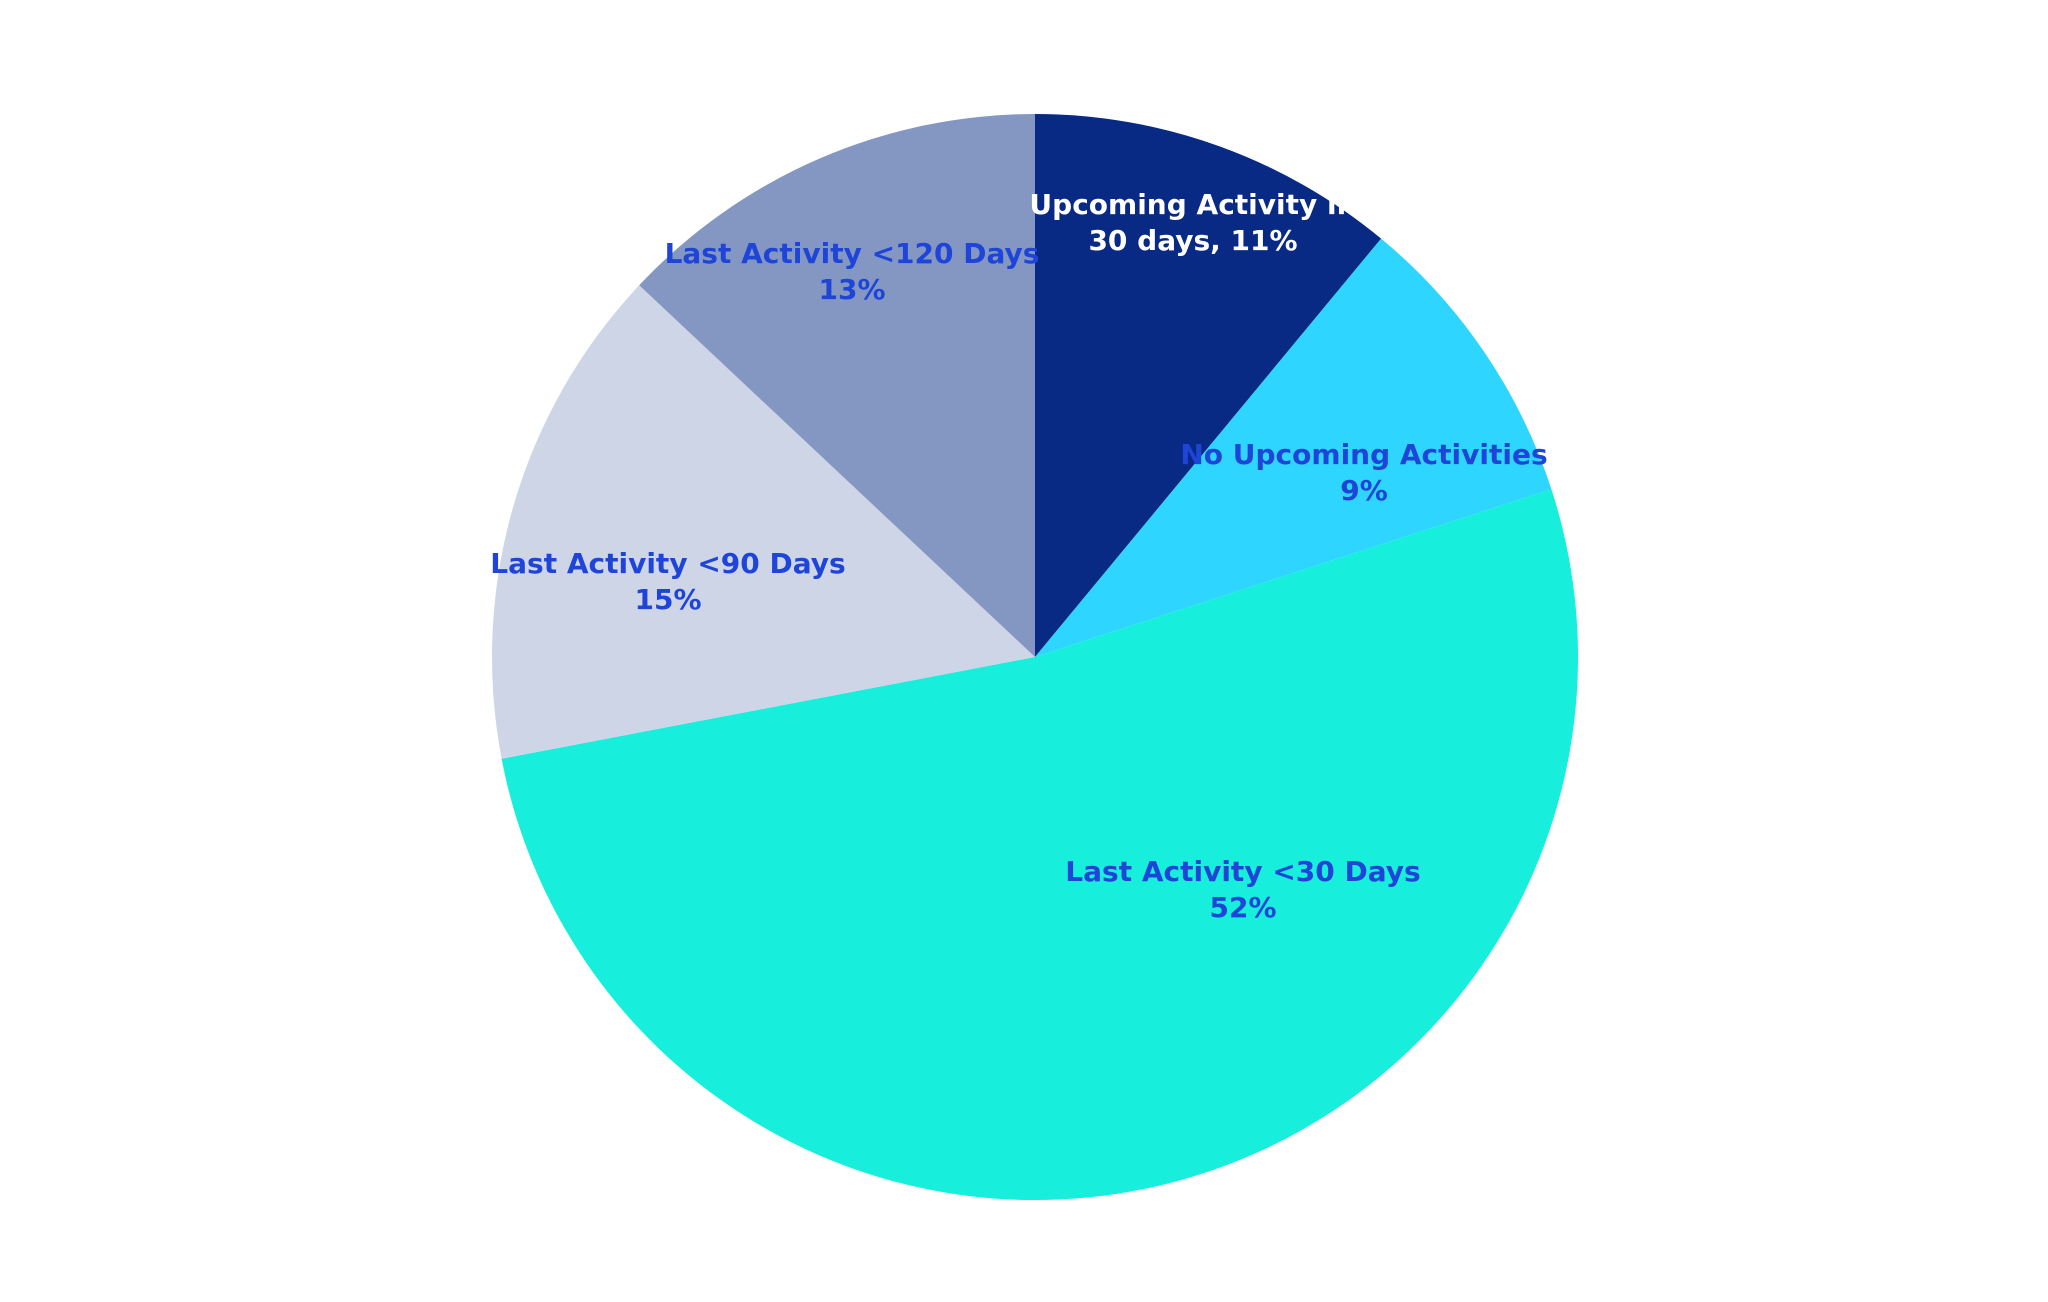 This screenshot has width=2048, height=1302. I want to click on pie-slice-label-line: 15%, so click(667, 599).